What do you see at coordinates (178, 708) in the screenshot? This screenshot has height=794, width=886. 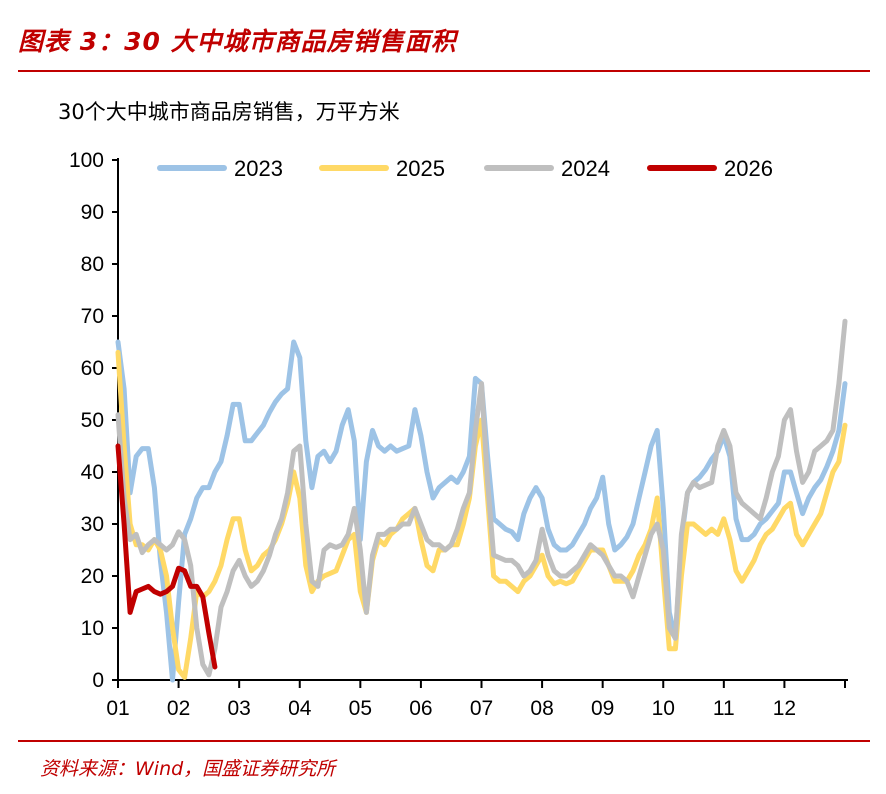 I see `x-tick-label: 02` at bounding box center [178, 708].